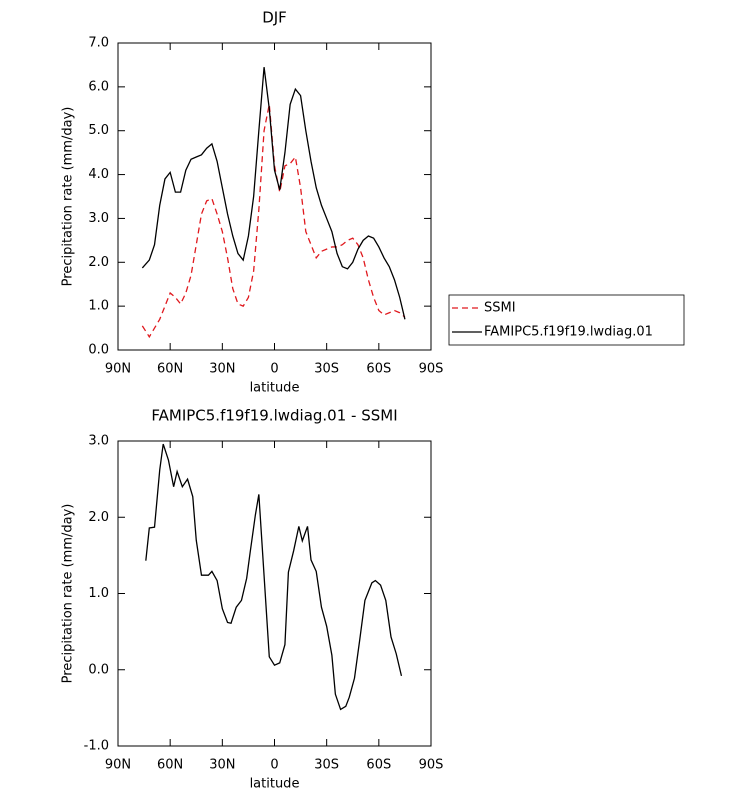  What do you see at coordinates (98, 86) in the screenshot?
I see `y-tick-label: 6.0` at bounding box center [98, 86].